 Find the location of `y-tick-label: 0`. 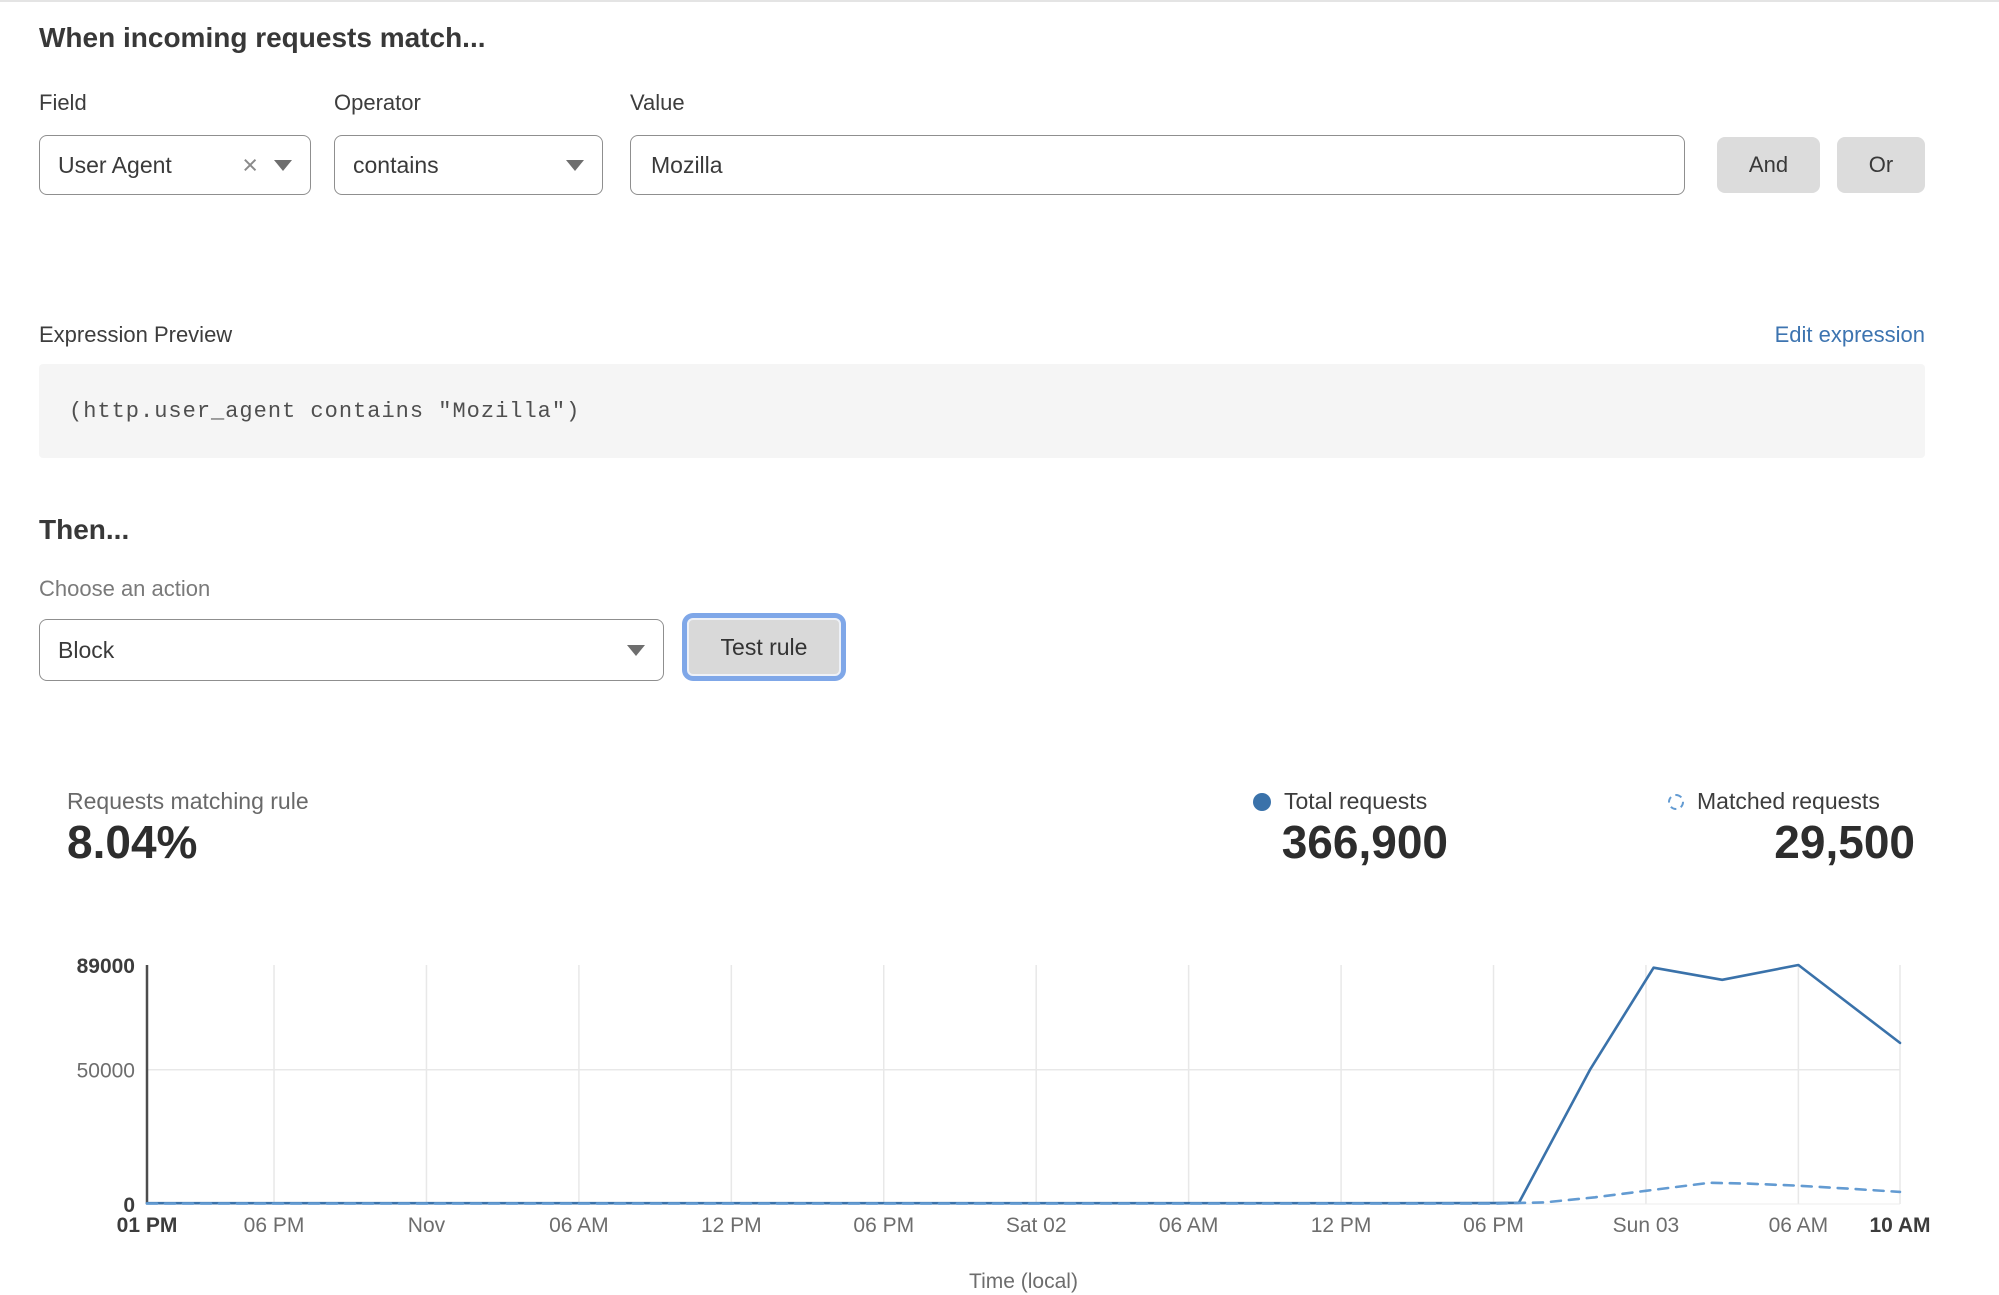

y-tick-label: 0 is located at coordinates (129, 1205).